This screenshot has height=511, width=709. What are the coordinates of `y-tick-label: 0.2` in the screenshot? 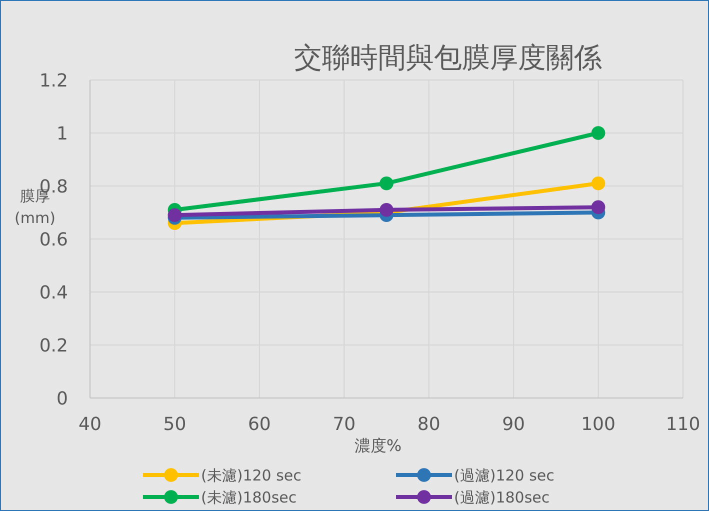 It's located at (53, 345).